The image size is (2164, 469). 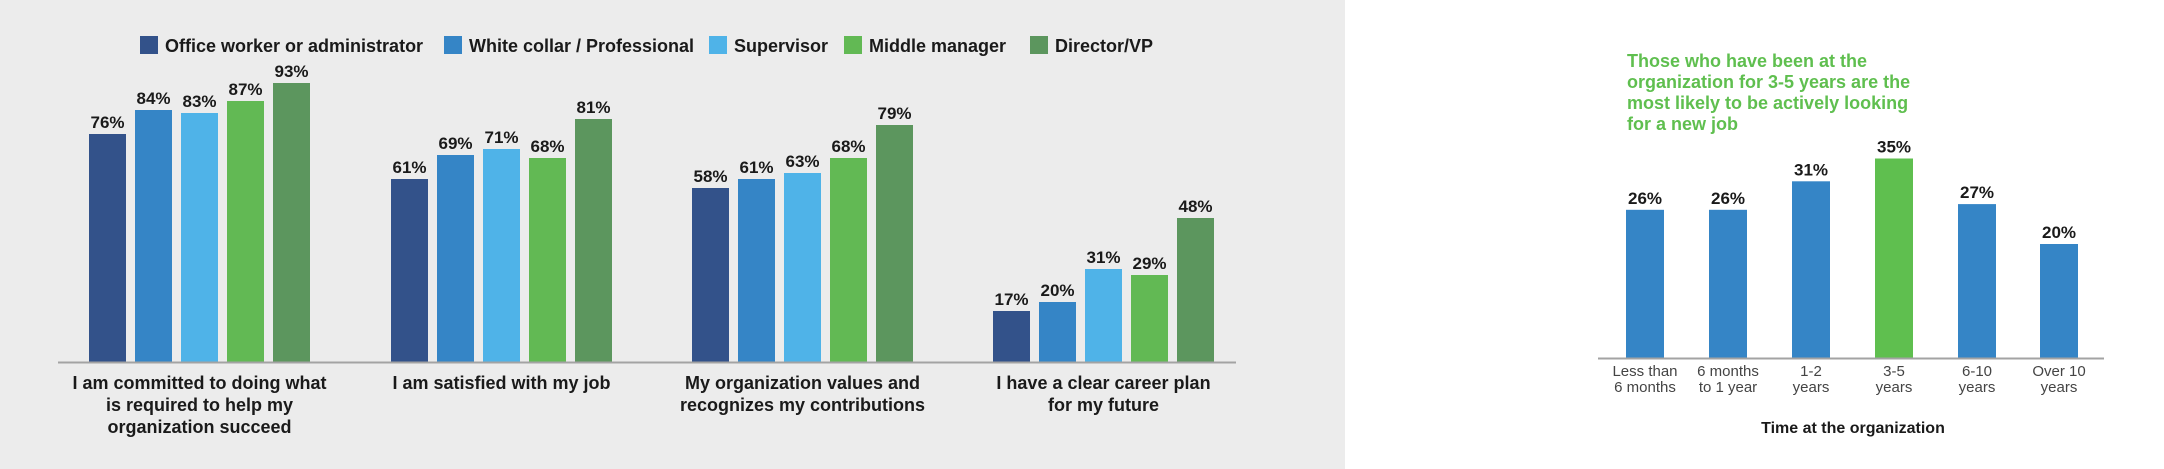 What do you see at coordinates (1977, 371) in the screenshot?
I see `category-label: 6-10` at bounding box center [1977, 371].